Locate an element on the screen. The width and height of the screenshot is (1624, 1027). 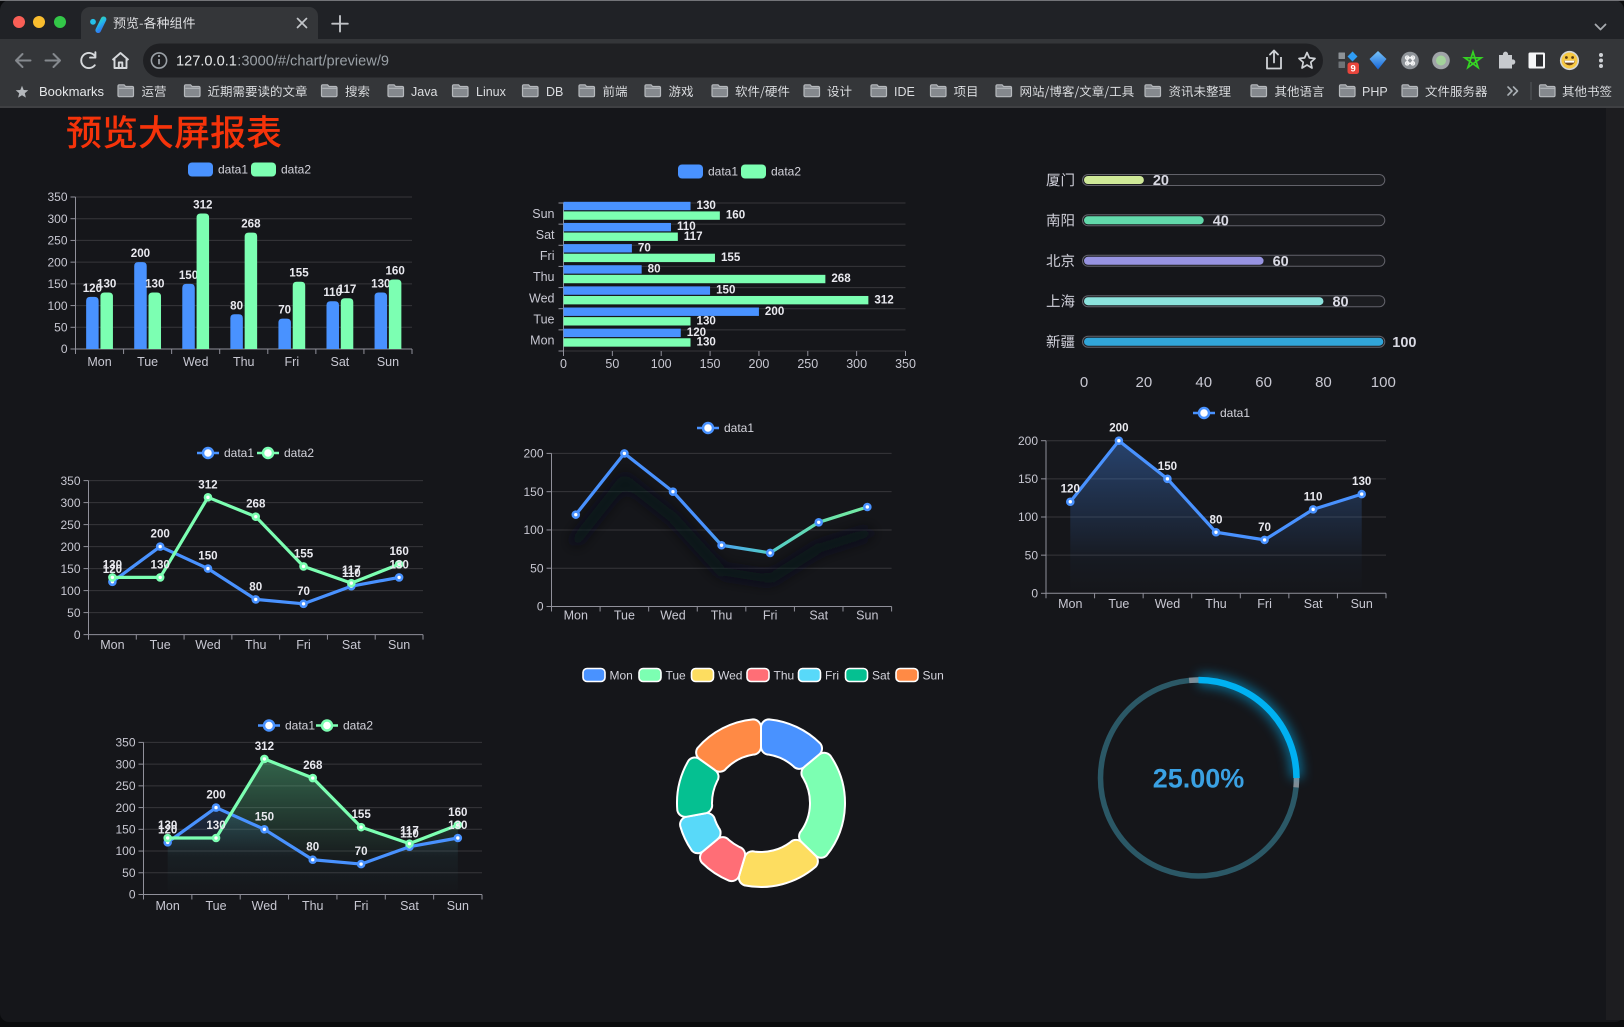
svg-text: 127.0.0.1 is located at coordinates (206, 62).